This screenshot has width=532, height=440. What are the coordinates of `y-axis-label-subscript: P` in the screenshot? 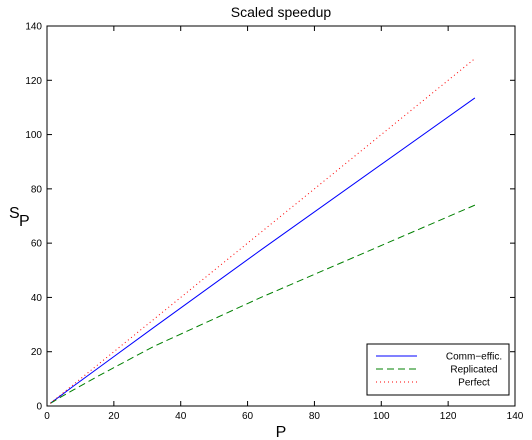 It's located at (24, 221).